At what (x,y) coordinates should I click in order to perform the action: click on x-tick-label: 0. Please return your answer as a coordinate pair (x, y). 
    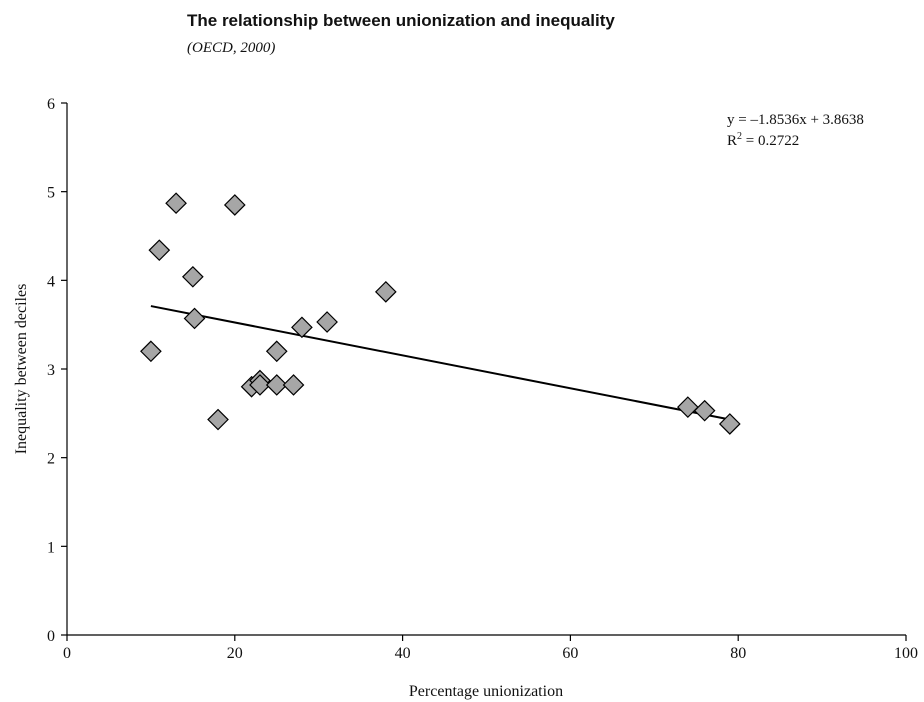
    Looking at the image, I should click on (67, 653).